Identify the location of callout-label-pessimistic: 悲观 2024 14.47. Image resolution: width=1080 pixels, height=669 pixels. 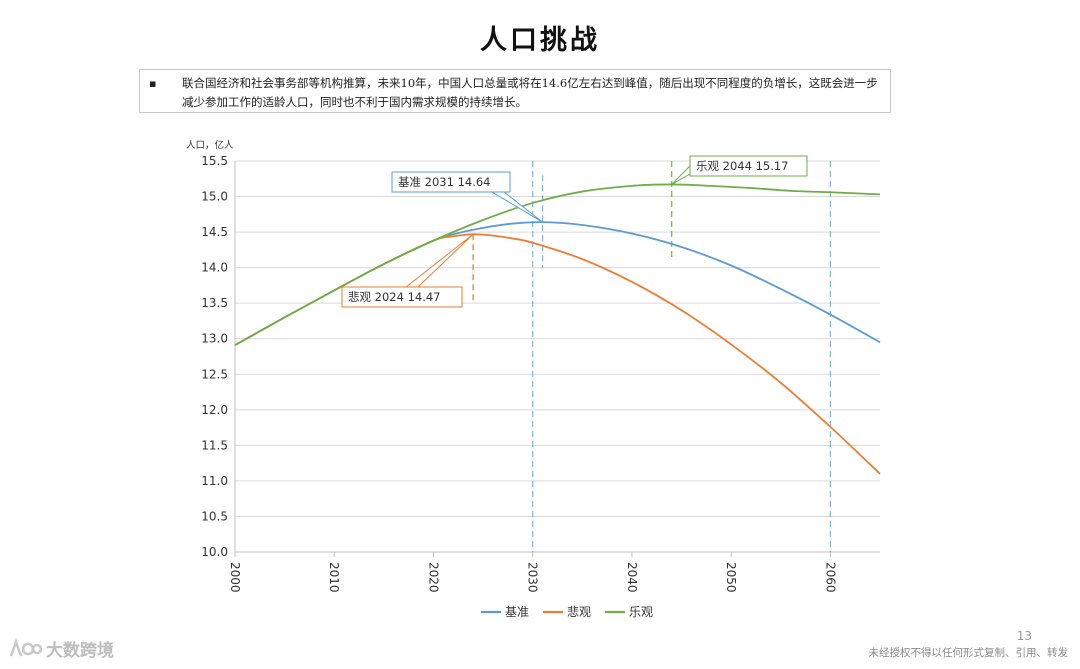
(394, 297).